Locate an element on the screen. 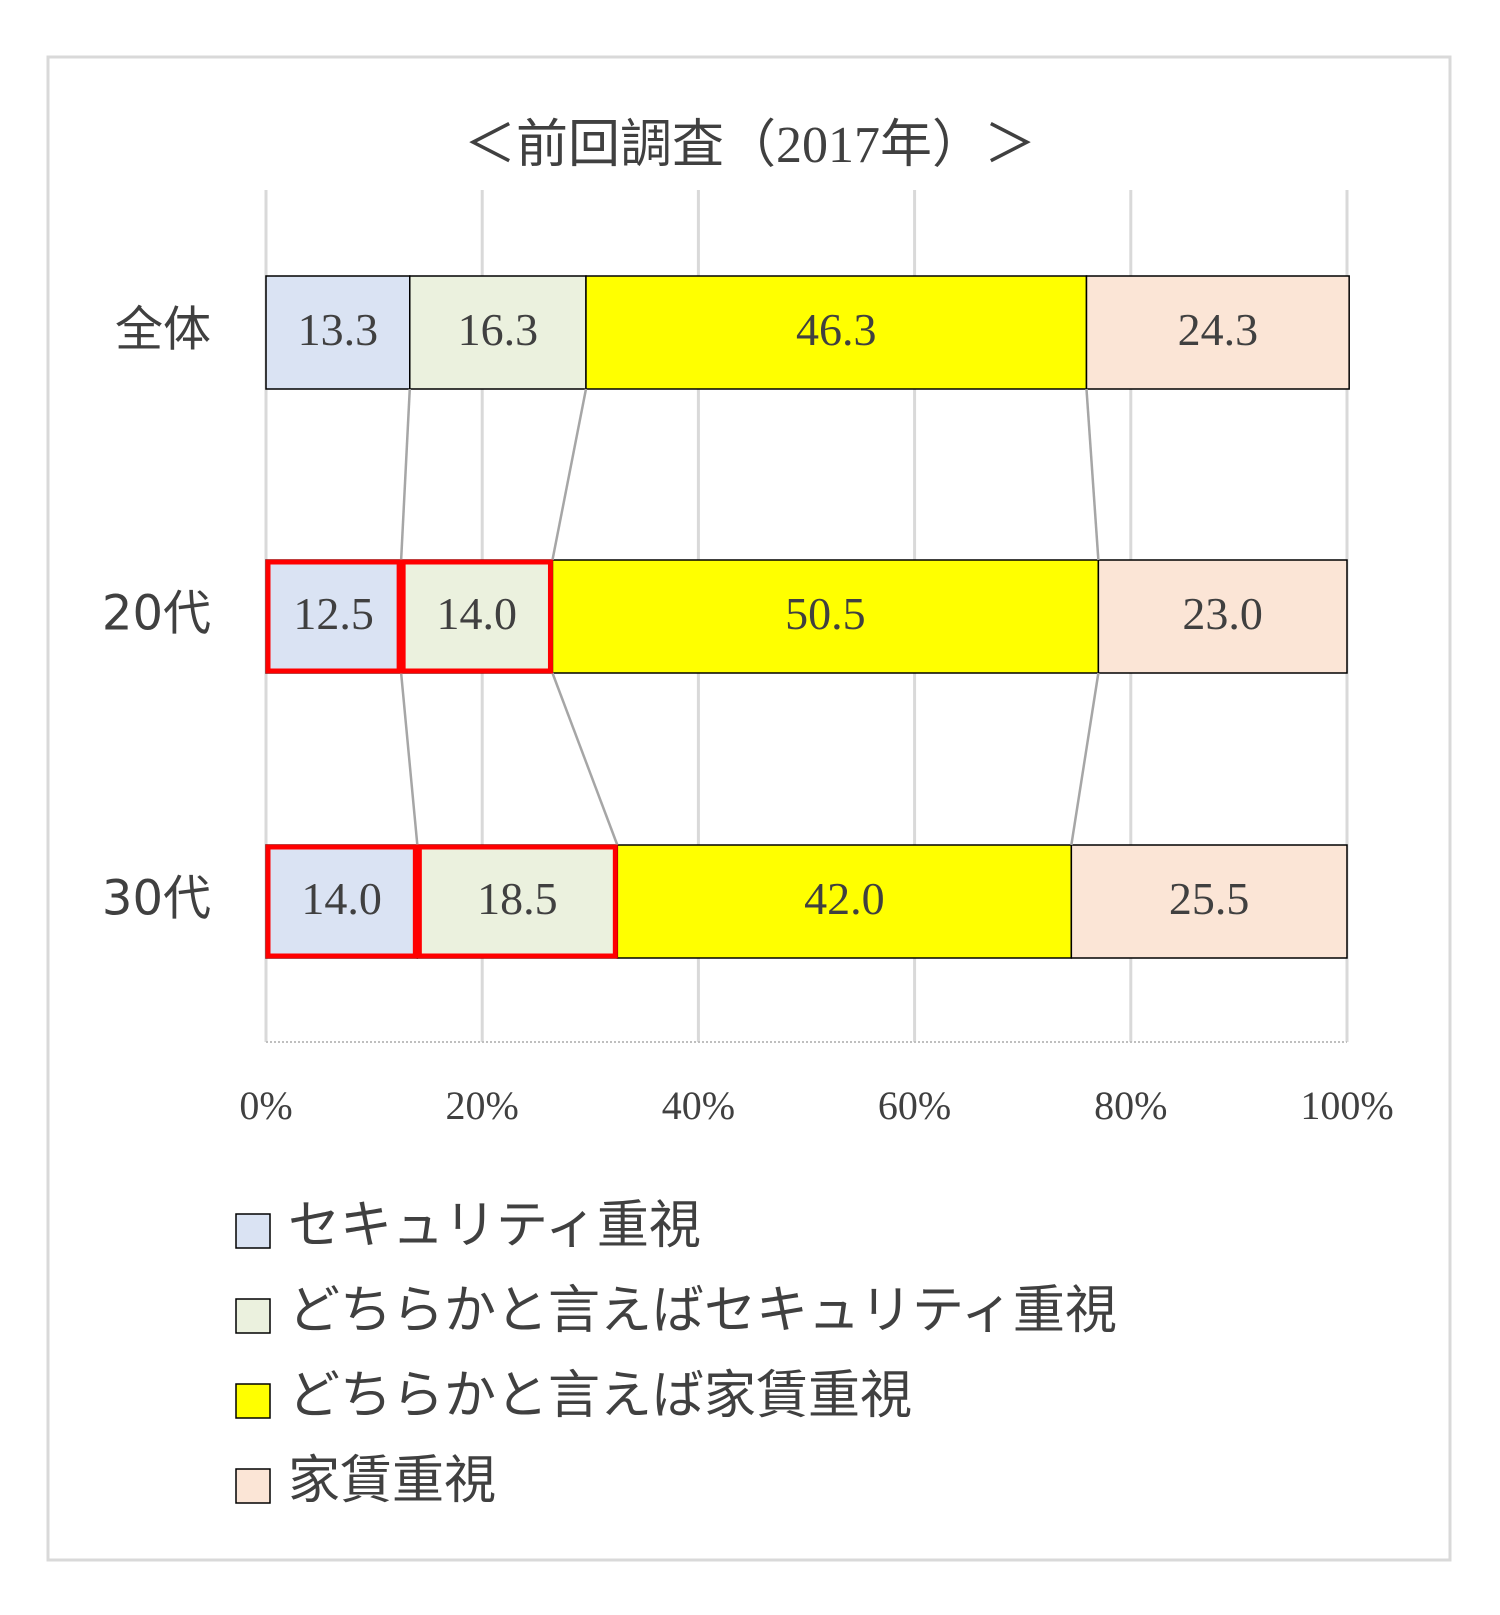 The image size is (1500, 1615). legend-label: セキュリティ重視 is located at coordinates (494, 1226).